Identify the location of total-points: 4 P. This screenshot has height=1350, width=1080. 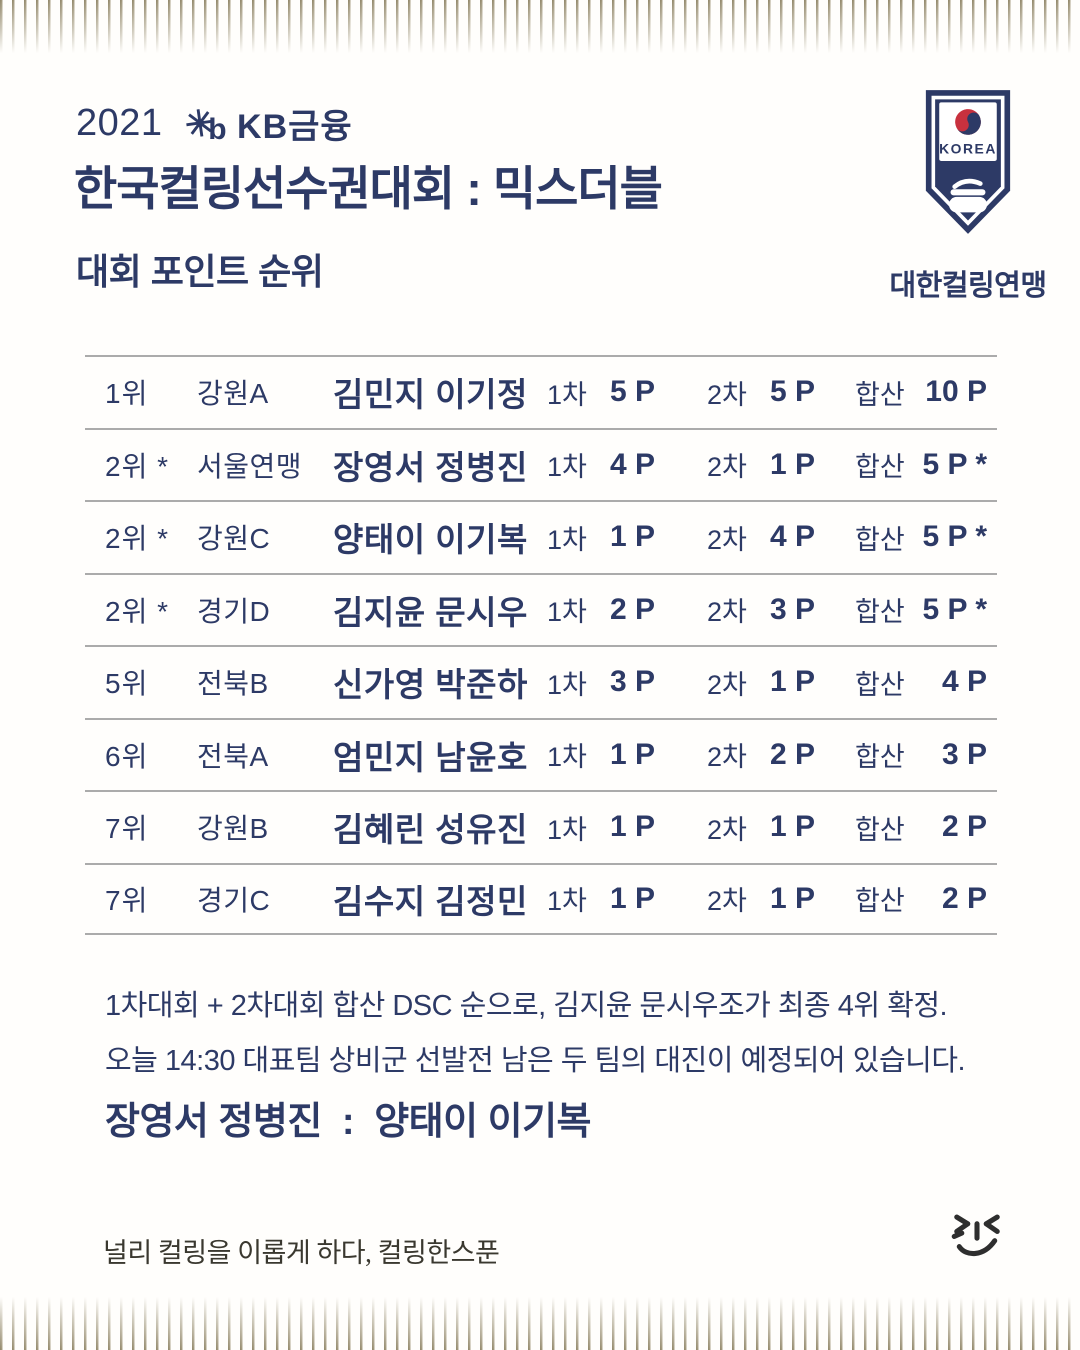
(964, 682).